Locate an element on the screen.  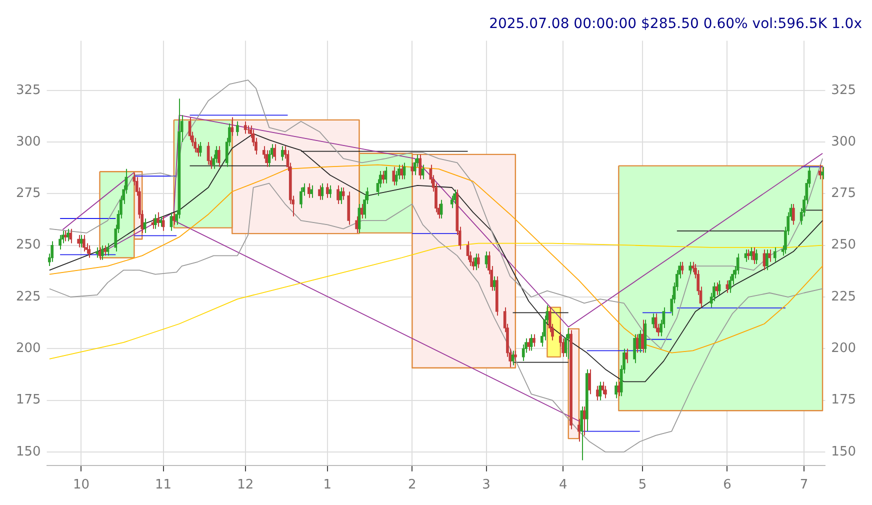
x-tick-label: 3 is located at coordinates (486, 485).